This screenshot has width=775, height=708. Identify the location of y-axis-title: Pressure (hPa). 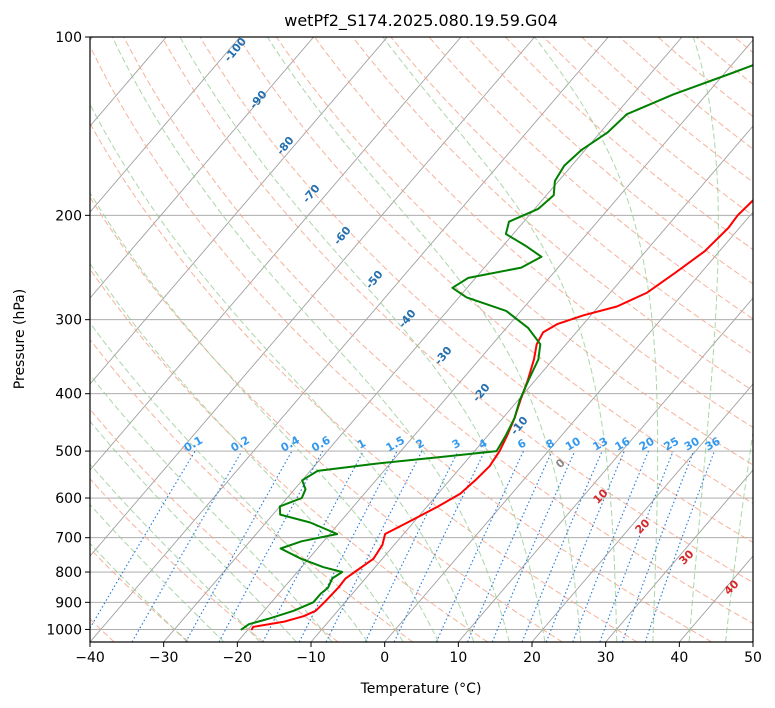
(20, 339).